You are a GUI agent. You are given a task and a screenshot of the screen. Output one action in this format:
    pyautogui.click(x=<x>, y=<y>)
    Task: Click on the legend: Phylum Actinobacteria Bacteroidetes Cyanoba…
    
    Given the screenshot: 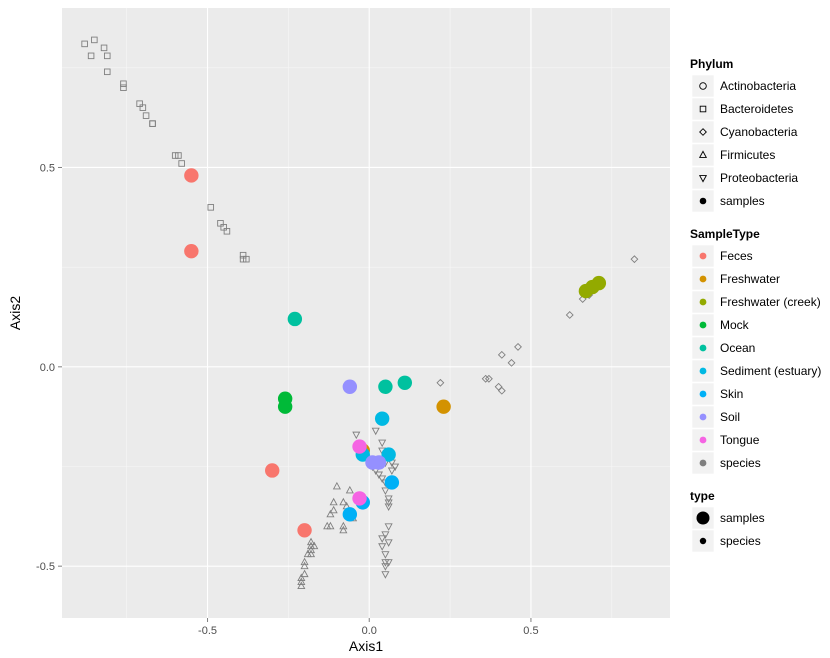 What is the action you would take?
    pyautogui.click(x=755, y=305)
    